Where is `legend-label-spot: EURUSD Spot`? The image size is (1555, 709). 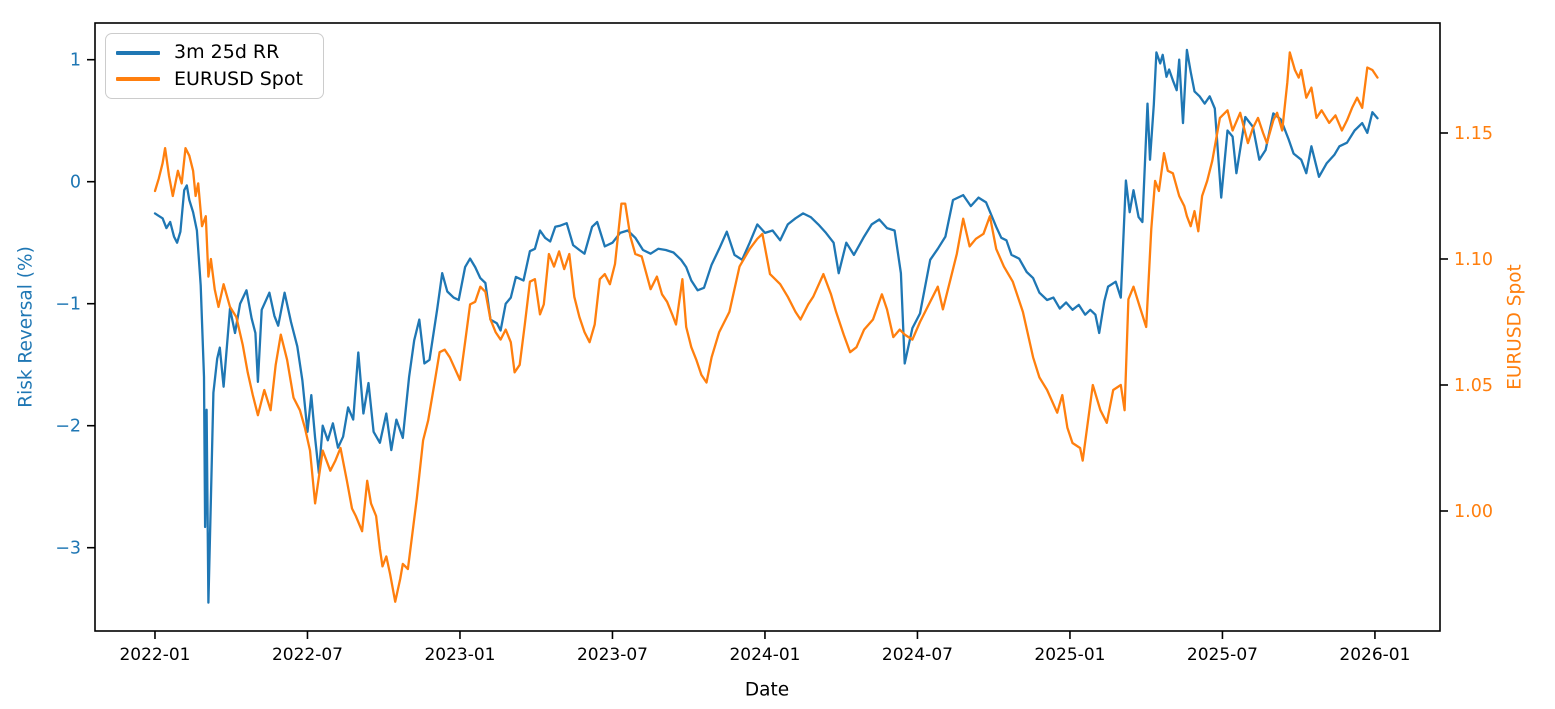 legend-label-spot: EURUSD Spot is located at coordinates (238, 78).